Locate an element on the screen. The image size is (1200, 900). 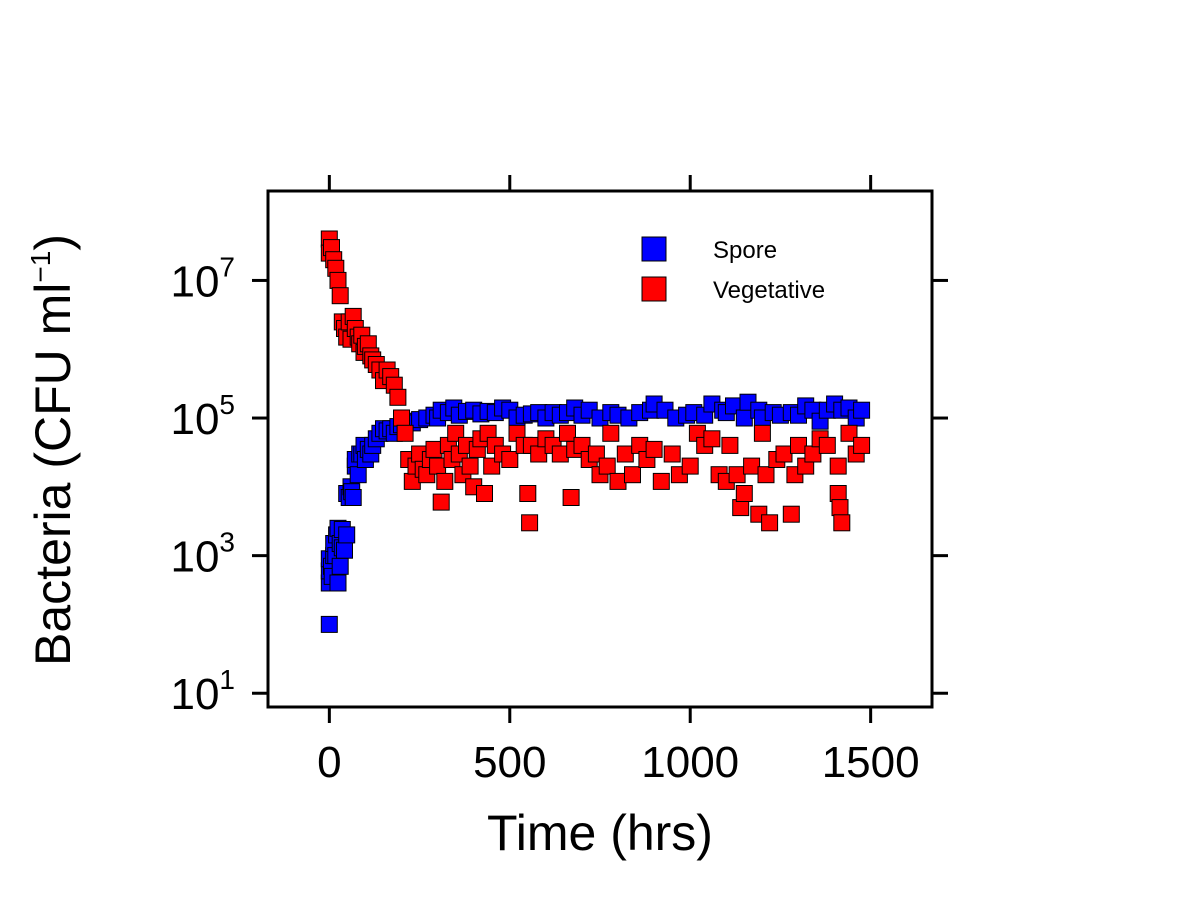
legend-label-spore: Spore is located at coordinates (745, 250).